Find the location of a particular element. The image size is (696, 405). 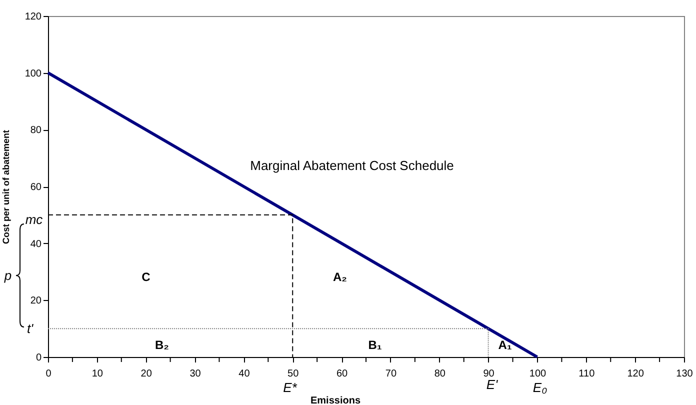

annotation: B₁ is located at coordinates (375, 345).